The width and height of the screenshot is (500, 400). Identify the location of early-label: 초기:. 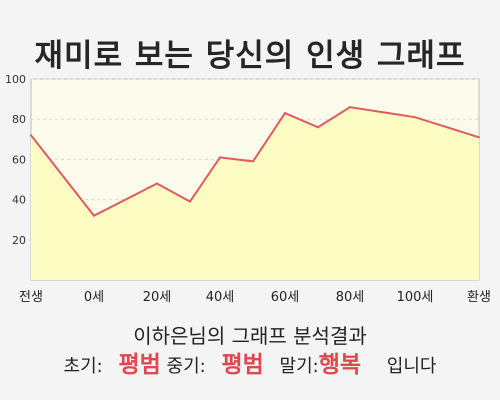
(83, 366).